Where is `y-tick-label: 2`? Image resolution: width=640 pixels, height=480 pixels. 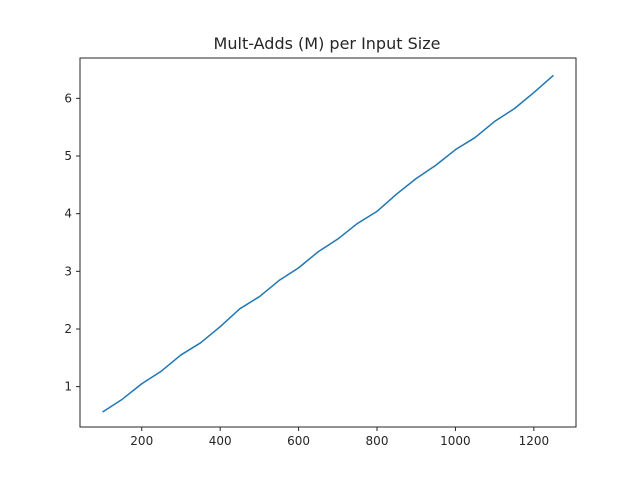
y-tick-label: 2 is located at coordinates (68, 329).